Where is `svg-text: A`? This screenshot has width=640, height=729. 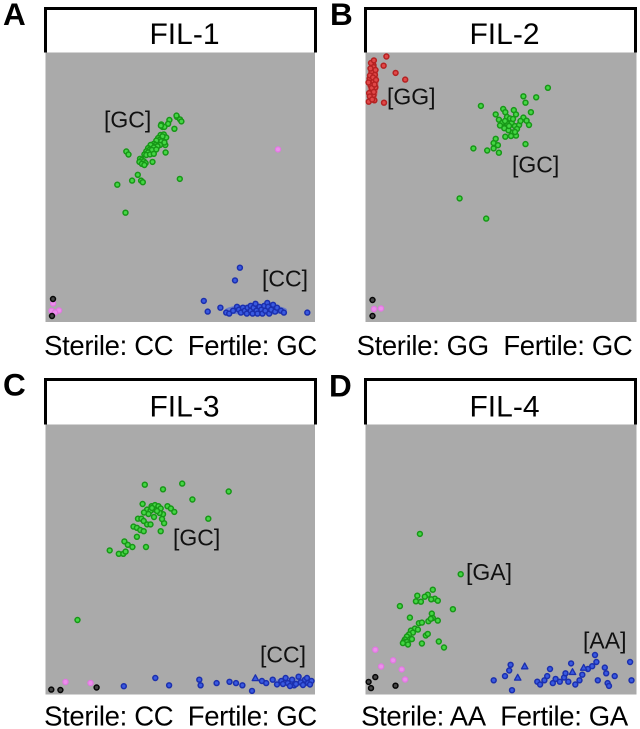
svg-text: A is located at coordinates (14, 16).